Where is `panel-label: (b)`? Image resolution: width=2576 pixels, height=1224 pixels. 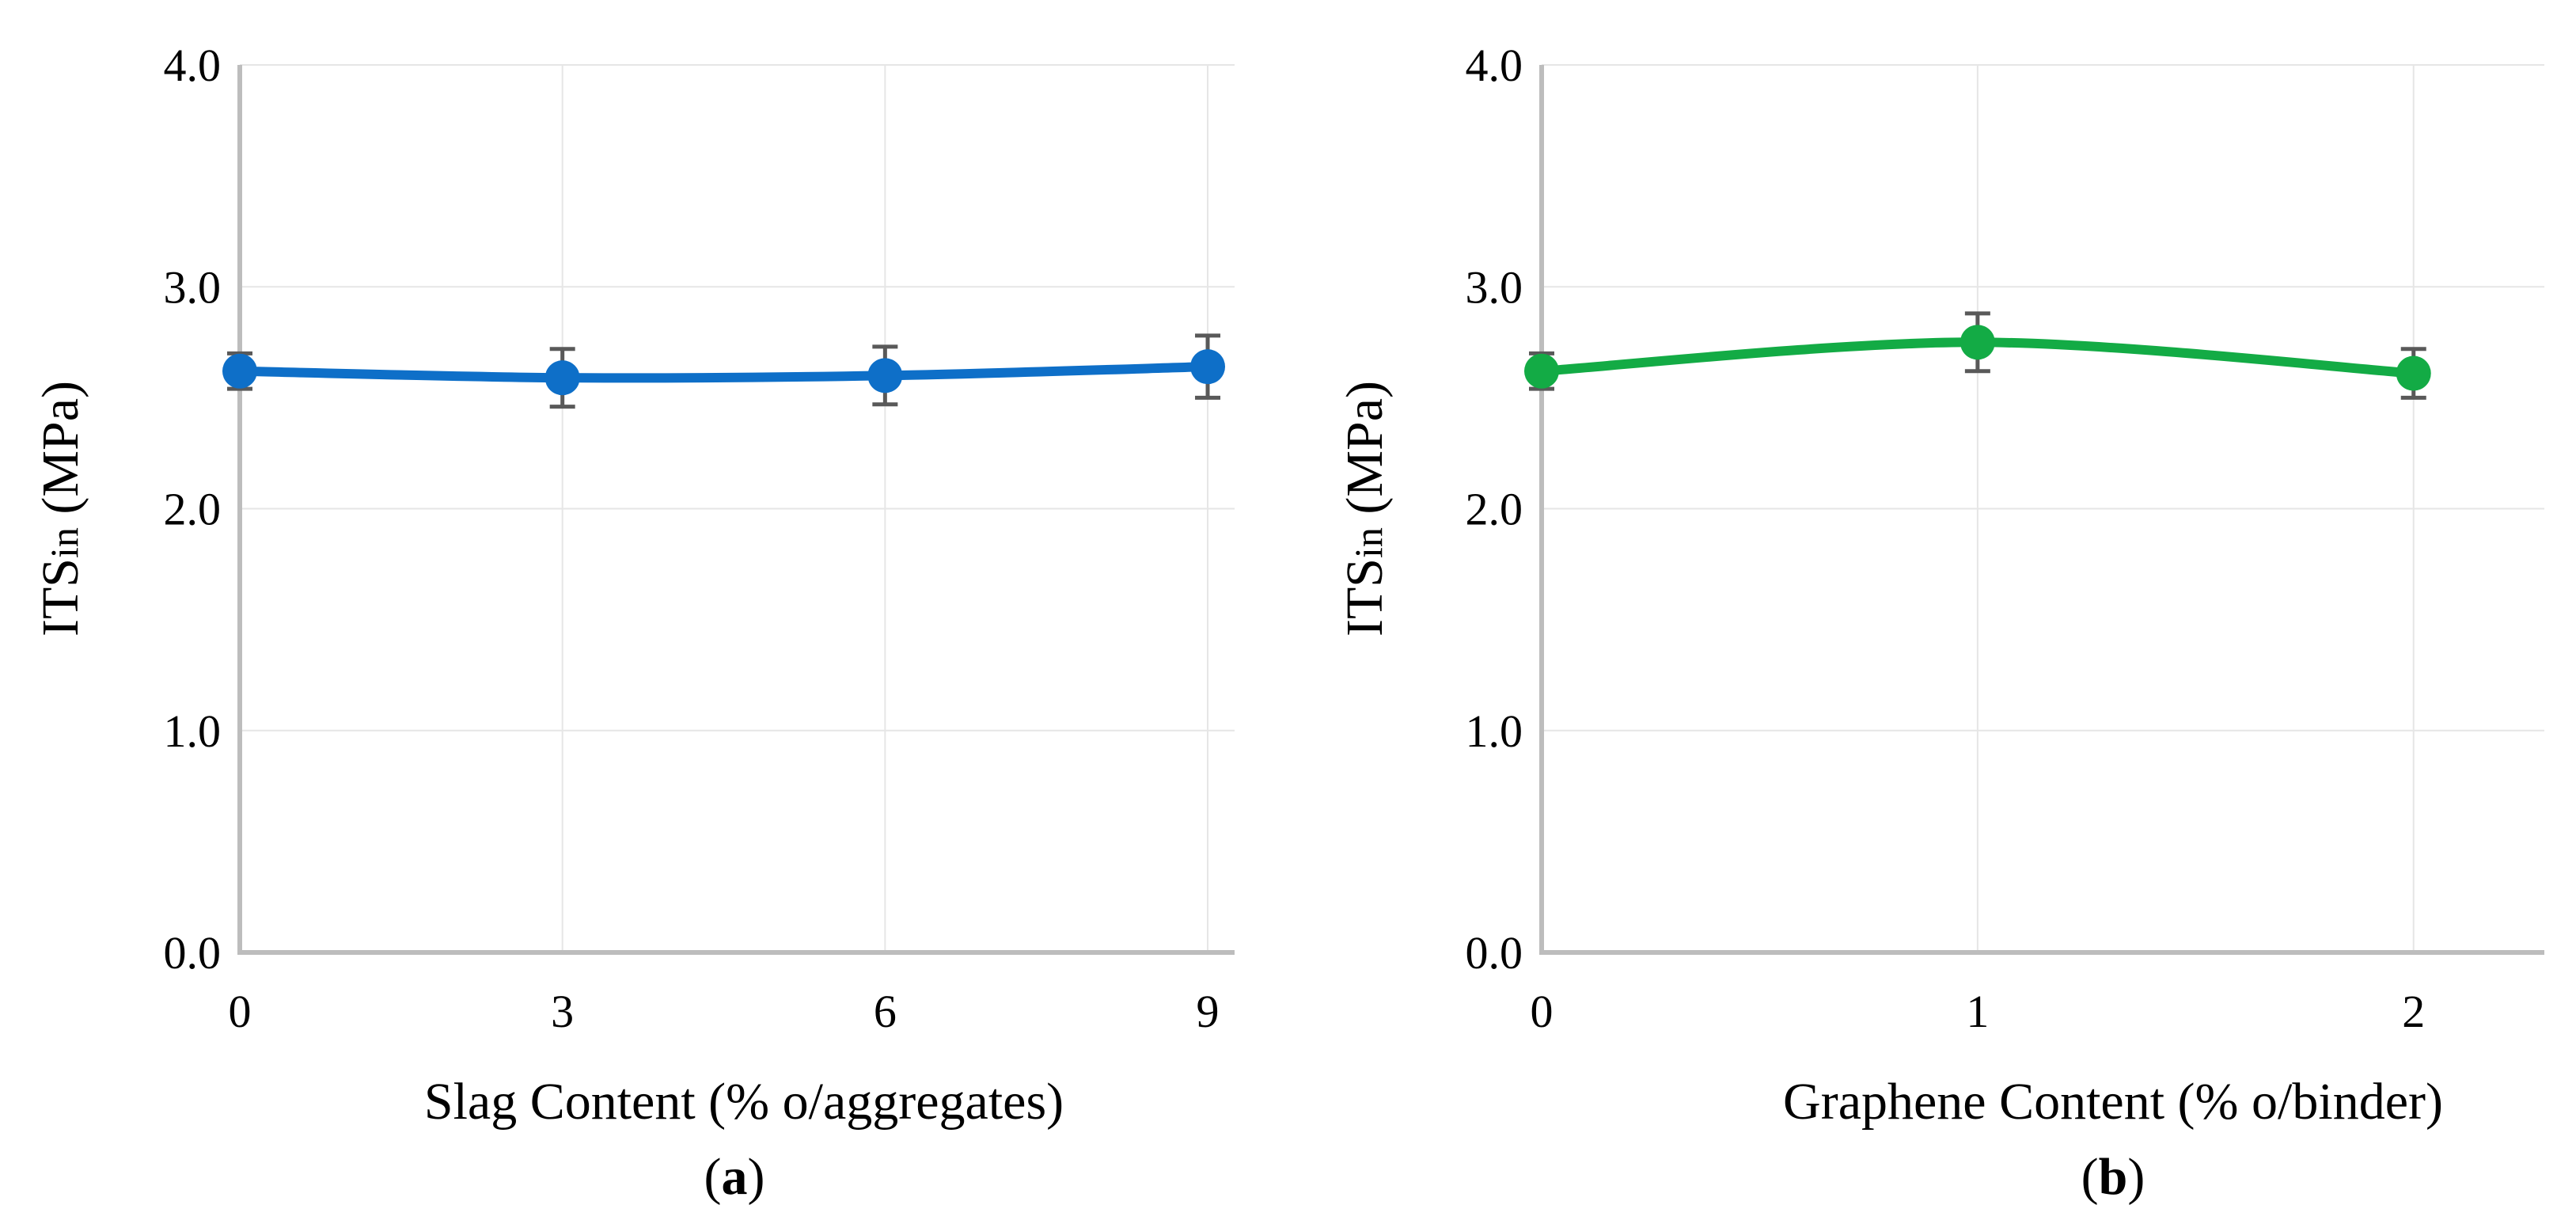 panel-label: (b) is located at coordinates (2113, 1177).